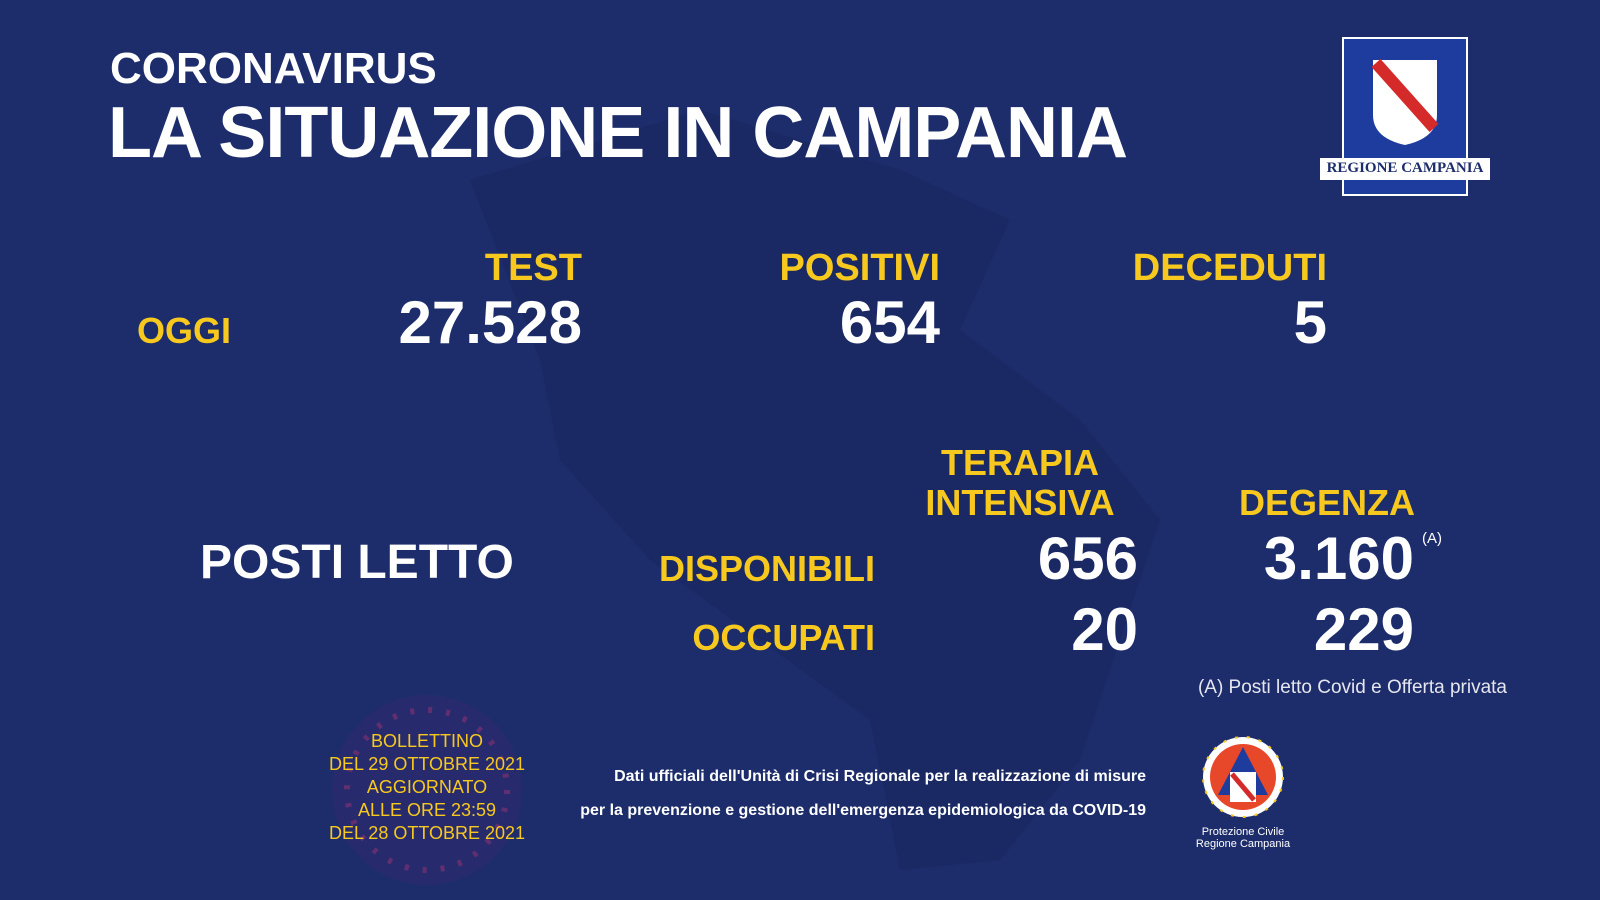 The width and height of the screenshot is (1600, 900). I want to click on header-line: DEGENZA, so click(1326, 502).